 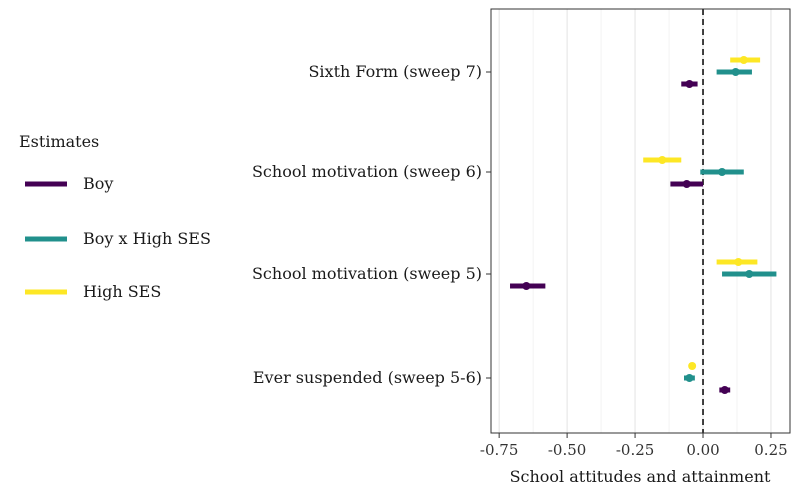 What do you see at coordinates (147, 238) in the screenshot?
I see `legend-label: Boy x High SES` at bounding box center [147, 238].